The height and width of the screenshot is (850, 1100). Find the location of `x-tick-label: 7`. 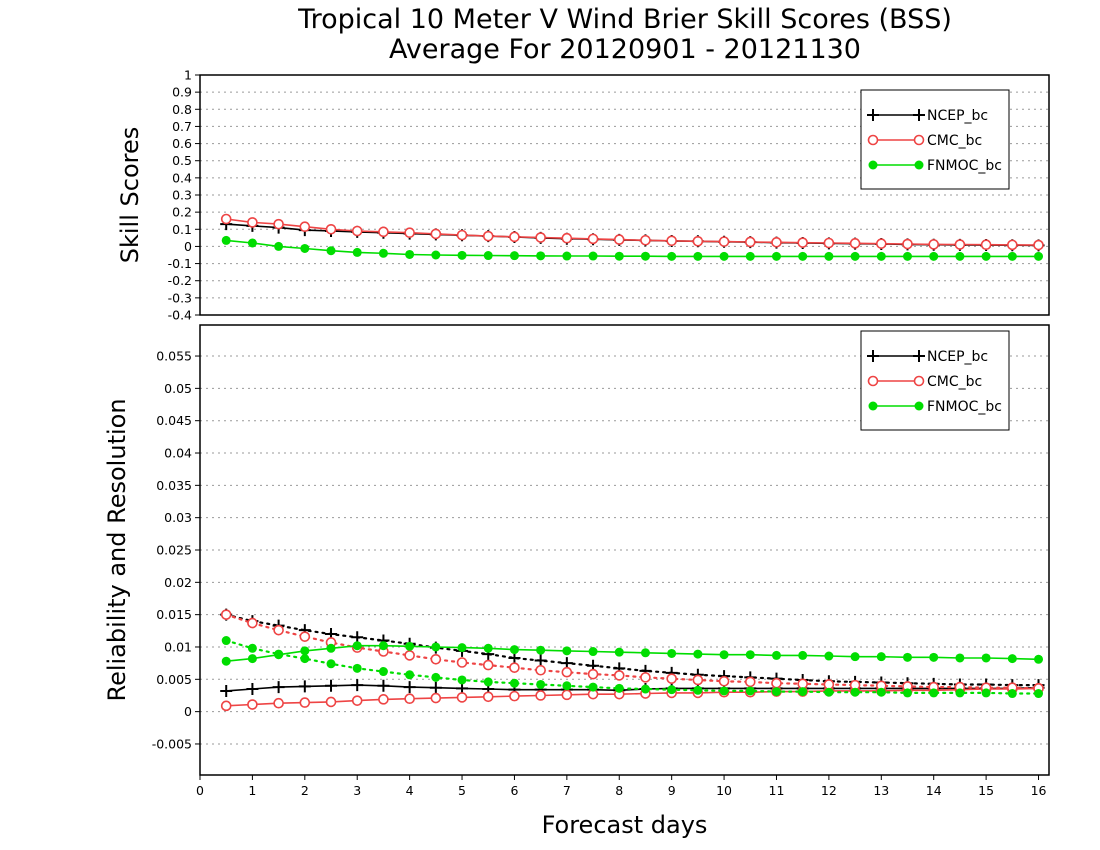

x-tick-label: 7 is located at coordinates (567, 790).